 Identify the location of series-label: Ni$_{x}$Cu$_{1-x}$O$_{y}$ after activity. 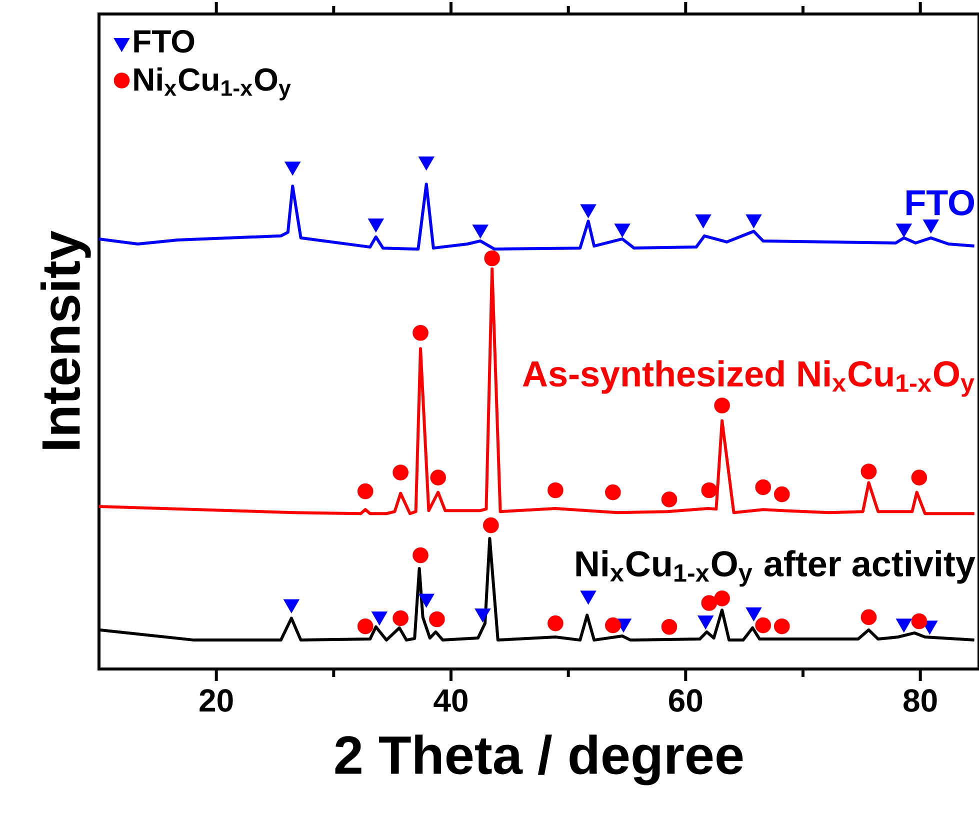
(776, 568).